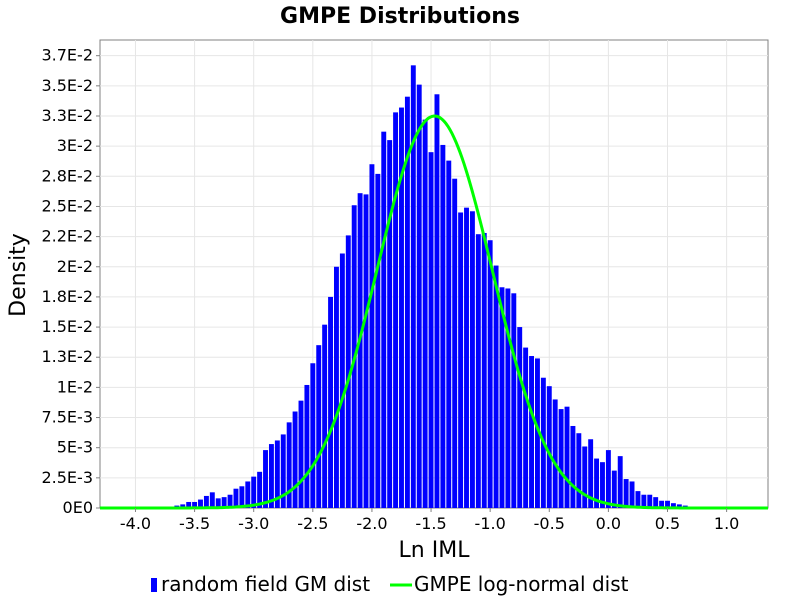  I want to click on x-tick-label: -2.0, so click(371, 523).